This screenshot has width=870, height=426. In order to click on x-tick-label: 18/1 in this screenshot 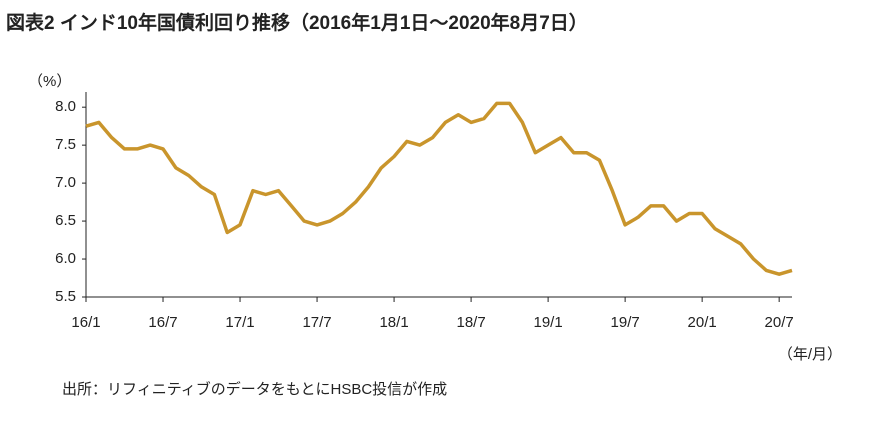, I will do `click(393, 322)`.